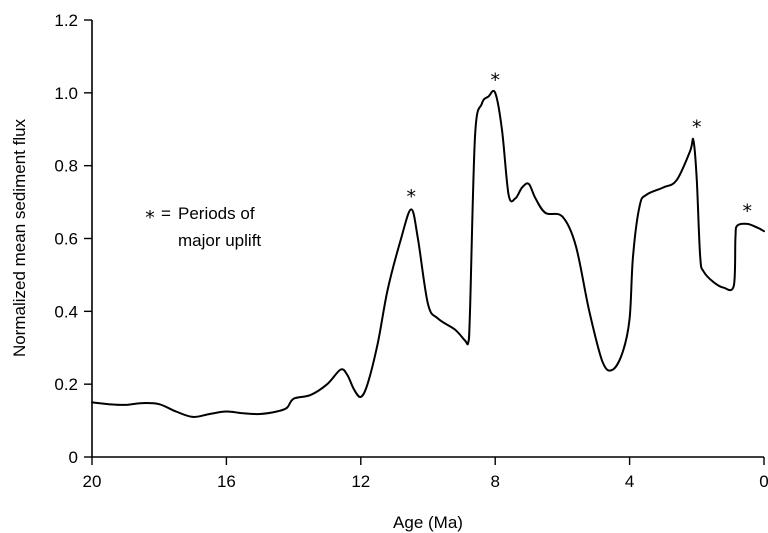 This screenshot has height=533, width=768. Describe the element at coordinates (19, 237) in the screenshot. I see `y-axis-title: Normalized mean sediment flux` at that location.